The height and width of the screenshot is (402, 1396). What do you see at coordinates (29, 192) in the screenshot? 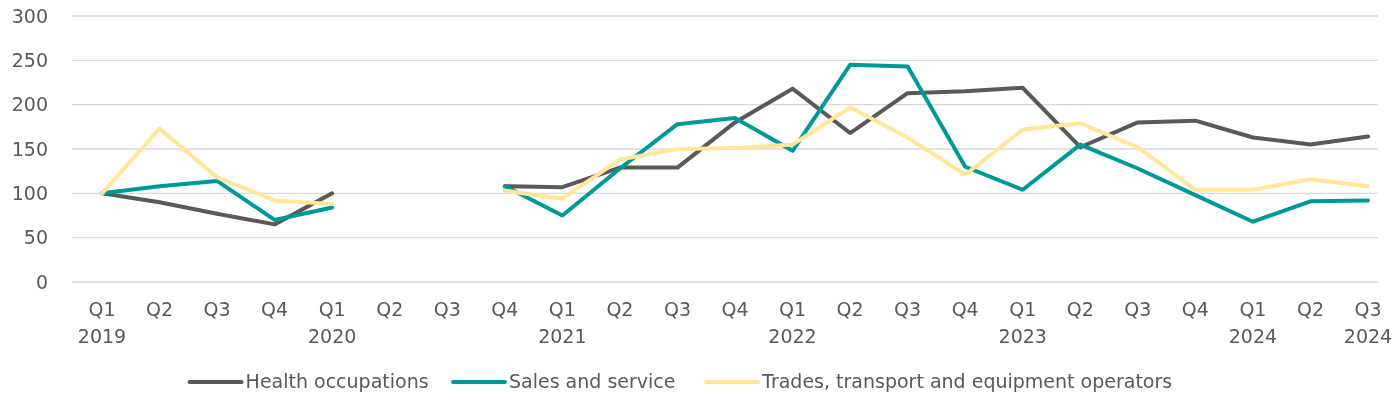
I see `y-tick-label: 100` at bounding box center [29, 192].